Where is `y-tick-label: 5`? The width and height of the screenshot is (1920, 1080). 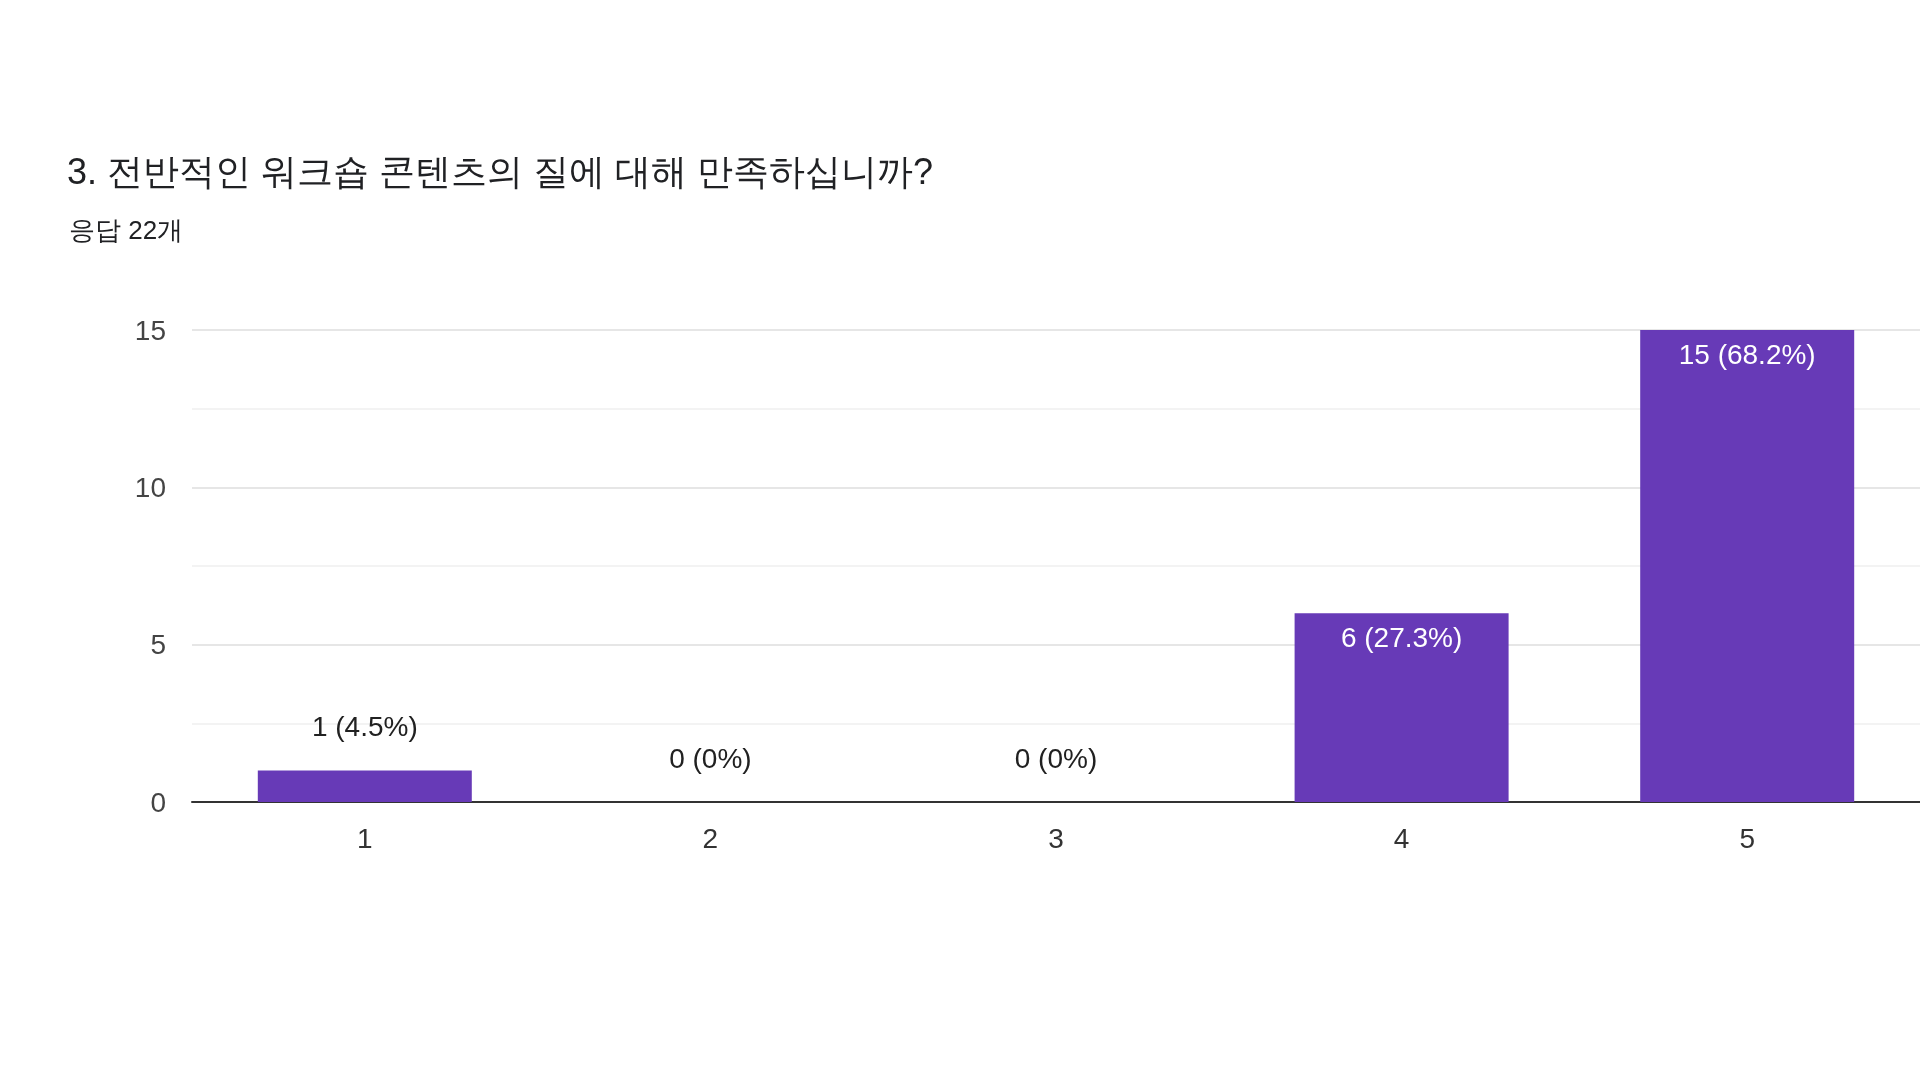 y-tick-label: 5 is located at coordinates (158, 645).